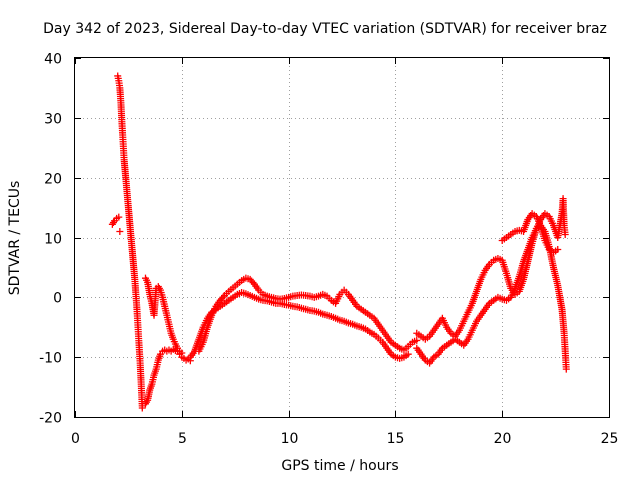 Image resolution: width=640 pixels, height=480 pixels. What do you see at coordinates (53, 240) in the screenshot?
I see `y-tick-label: 10` at bounding box center [53, 240].